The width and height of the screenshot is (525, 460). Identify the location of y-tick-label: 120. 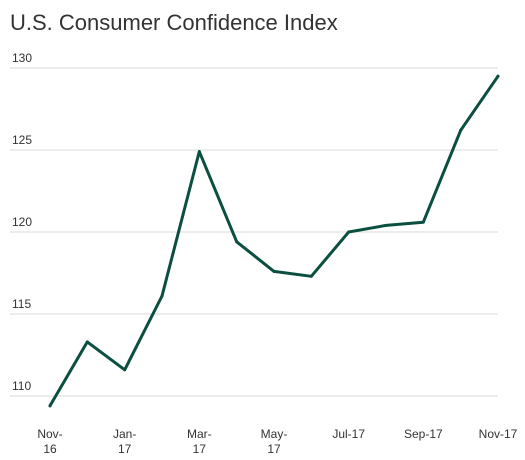
(22, 222).